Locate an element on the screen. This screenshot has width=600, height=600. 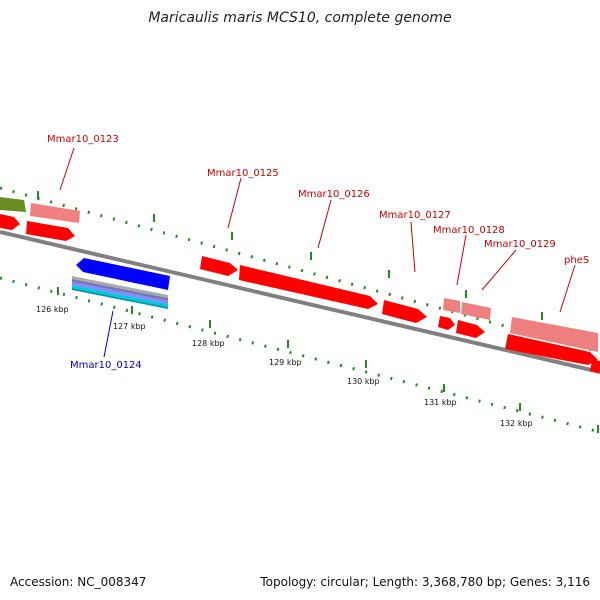
gene-label-0128: Mmar10_0128 is located at coordinates (469, 230).